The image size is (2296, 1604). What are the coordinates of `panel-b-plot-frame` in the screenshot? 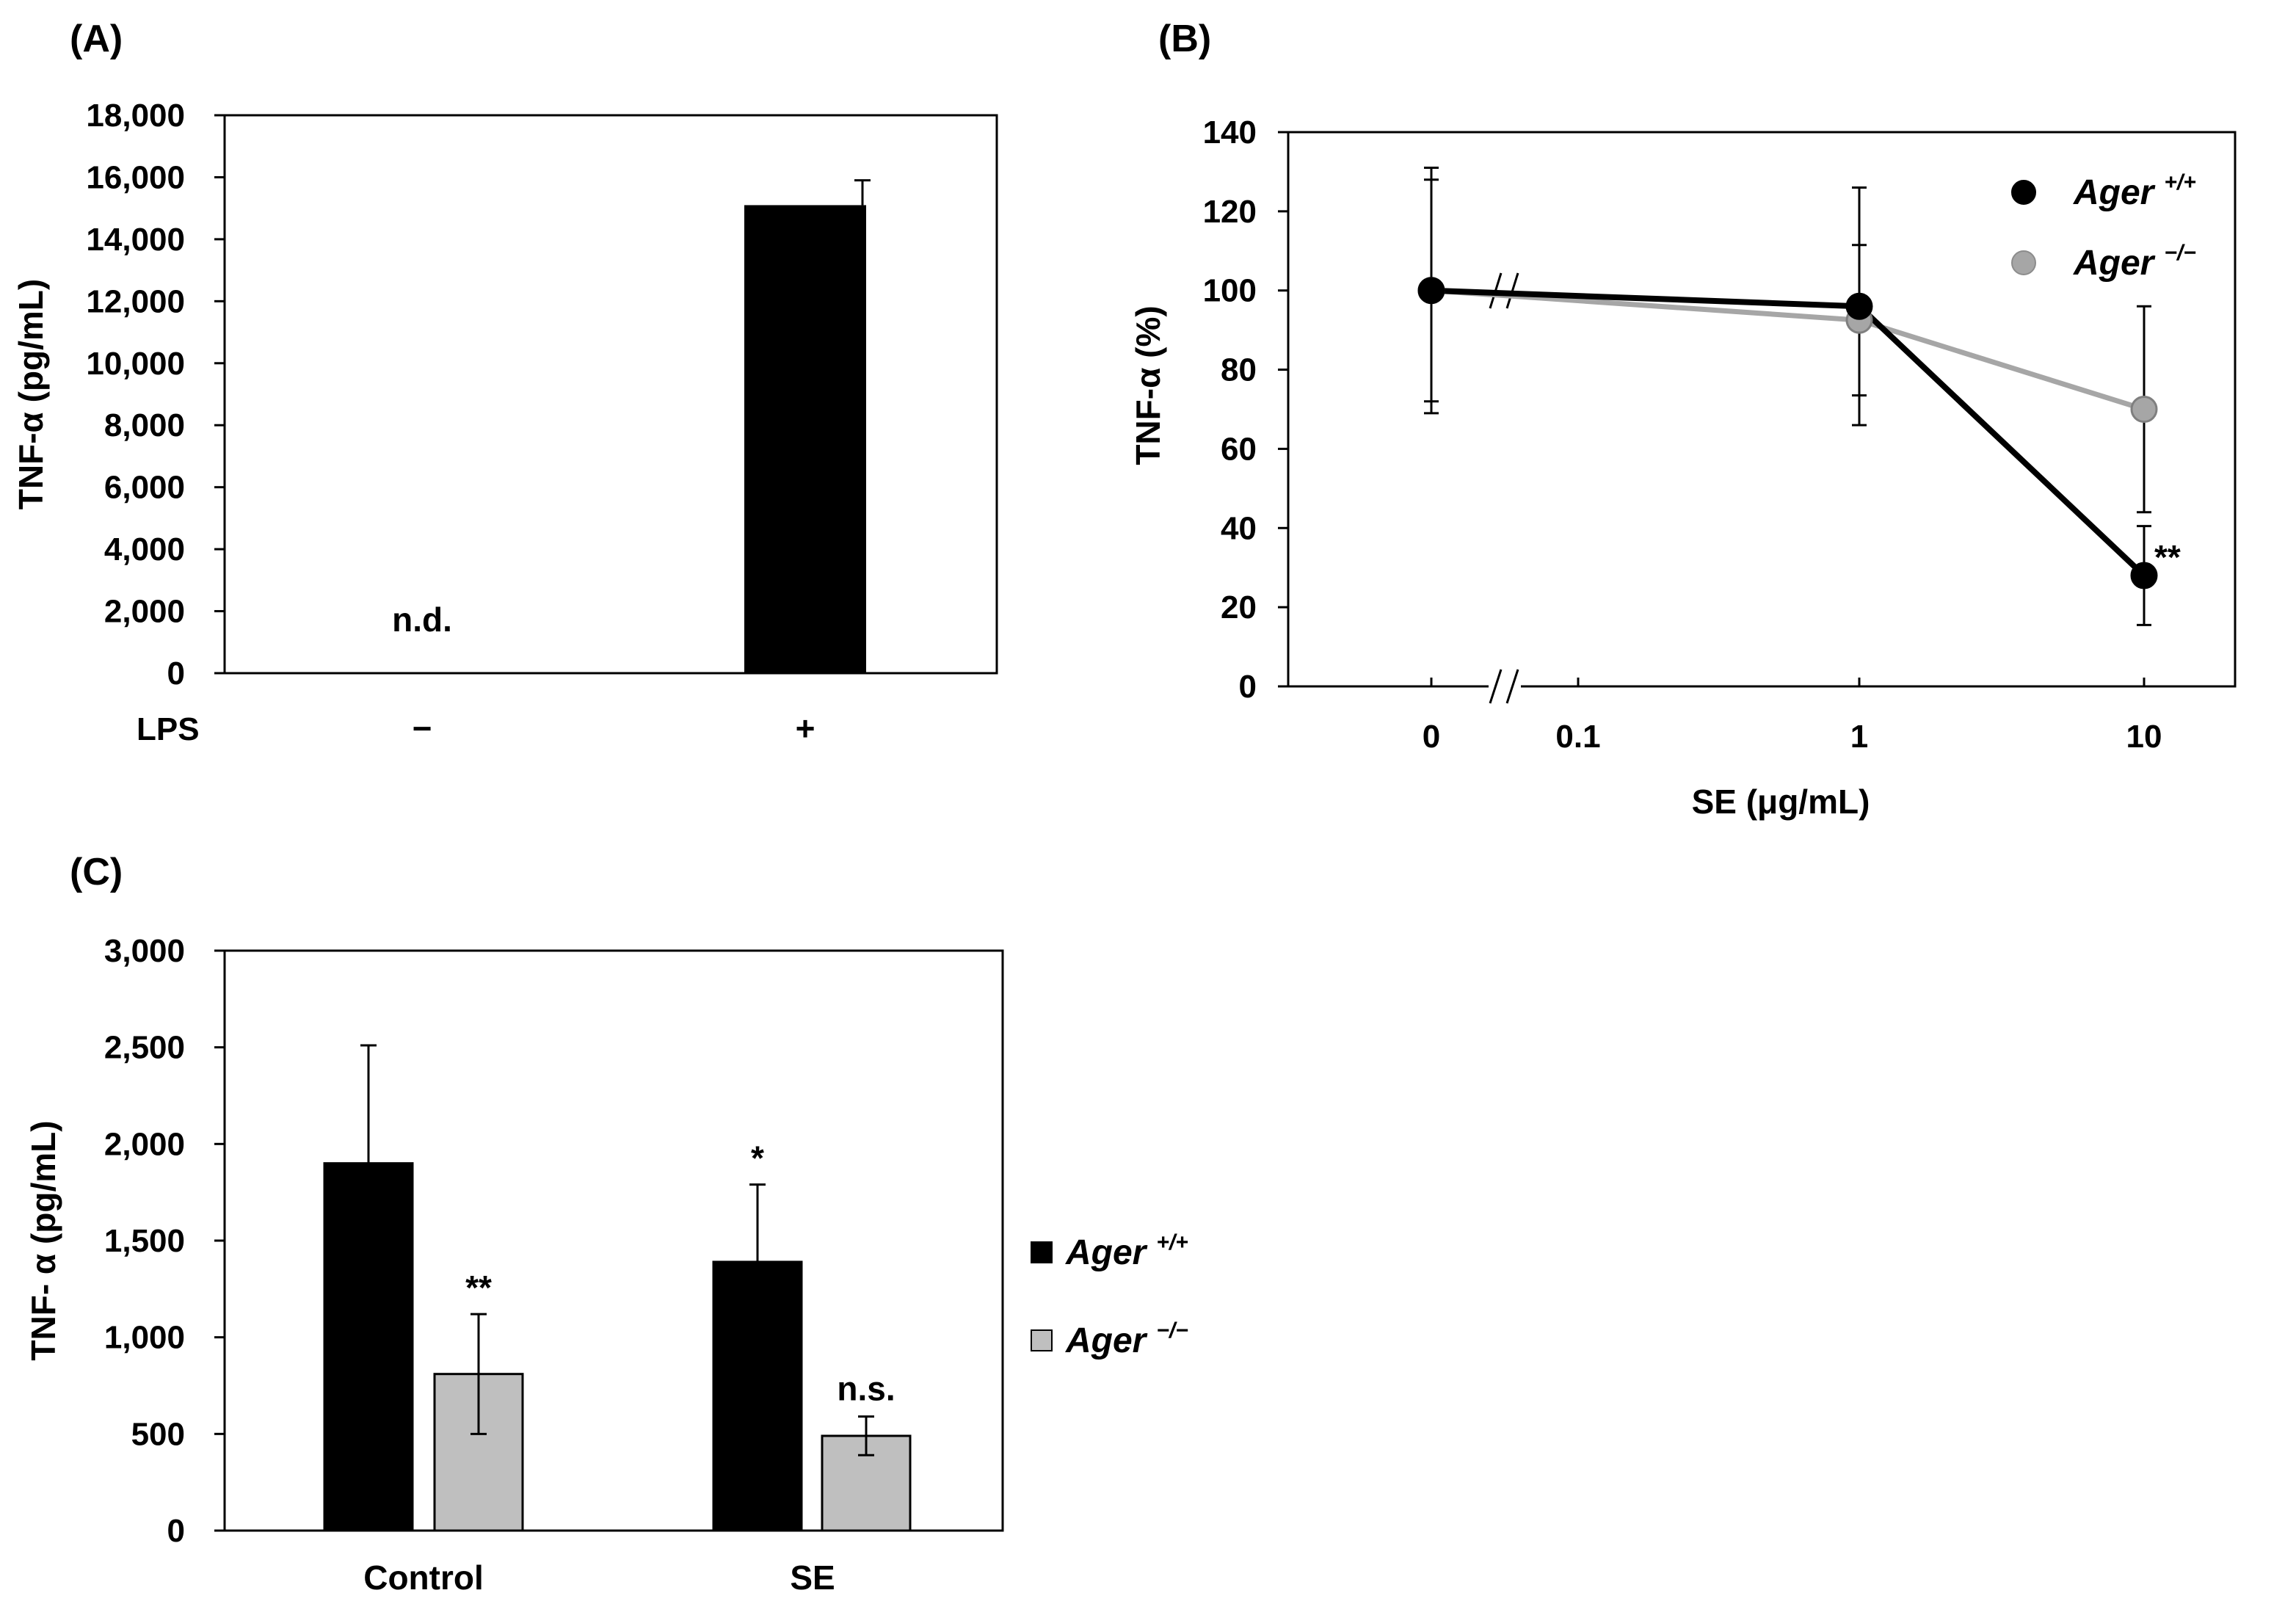 It's located at (1762, 409).